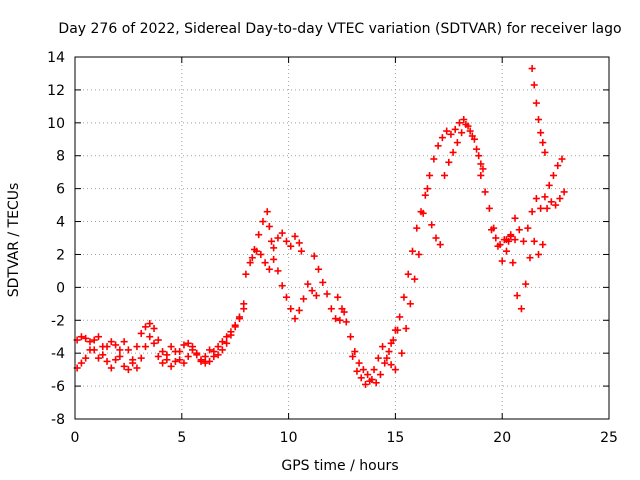  What do you see at coordinates (14, 240) in the screenshot?
I see `y-axis-label: SDTVAR / TECUs` at bounding box center [14, 240].